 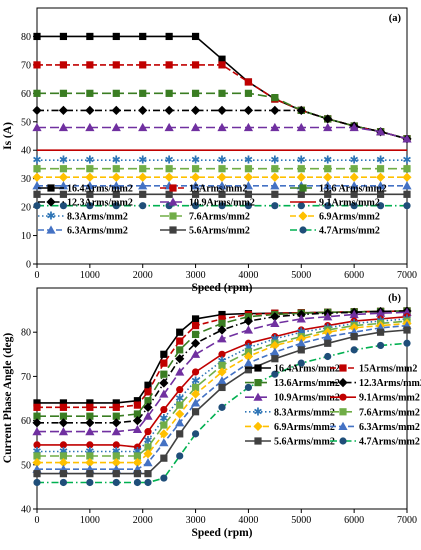 I want to click on y-tick-label: 80, so click(x=26, y=37).